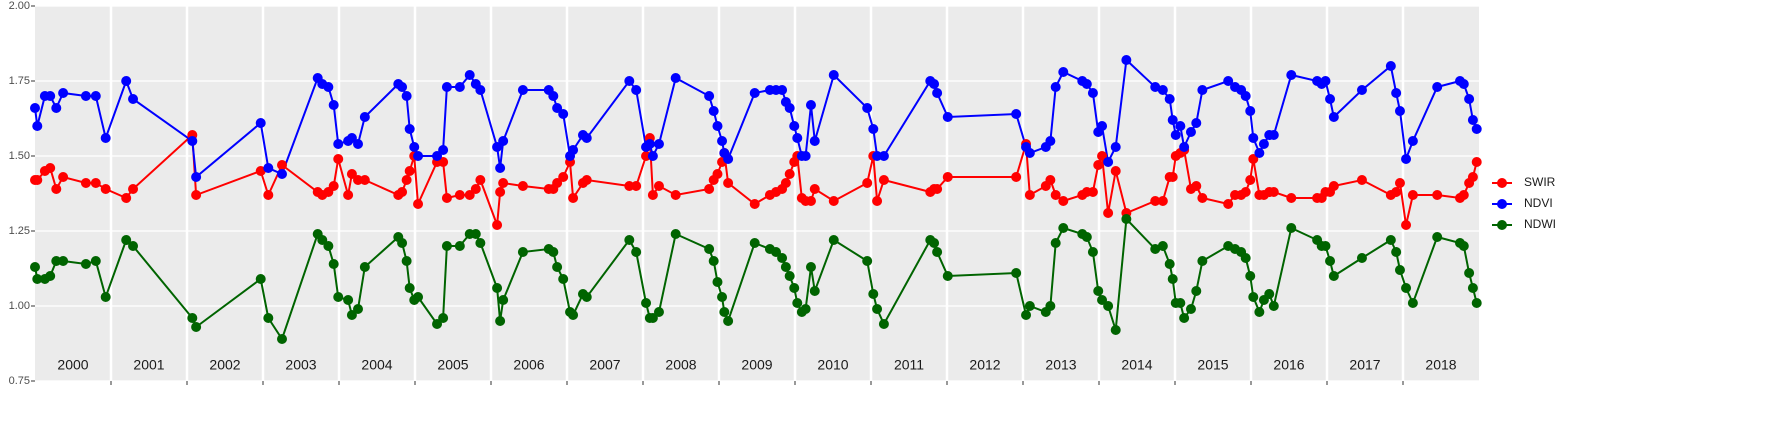  What do you see at coordinates (19, 6) in the screenshot?
I see `y-tick-label: 2.00` at bounding box center [19, 6].